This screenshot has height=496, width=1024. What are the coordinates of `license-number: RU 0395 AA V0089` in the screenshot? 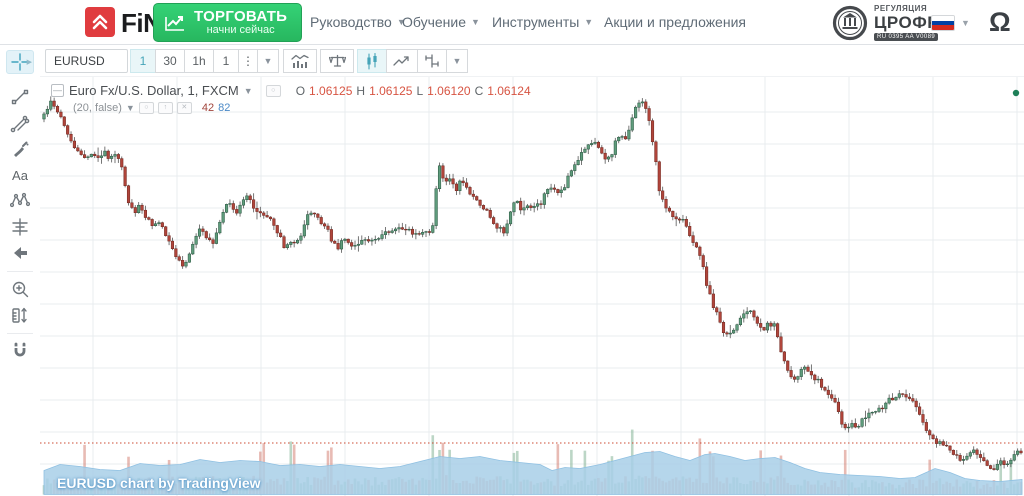 It's located at (906, 37).